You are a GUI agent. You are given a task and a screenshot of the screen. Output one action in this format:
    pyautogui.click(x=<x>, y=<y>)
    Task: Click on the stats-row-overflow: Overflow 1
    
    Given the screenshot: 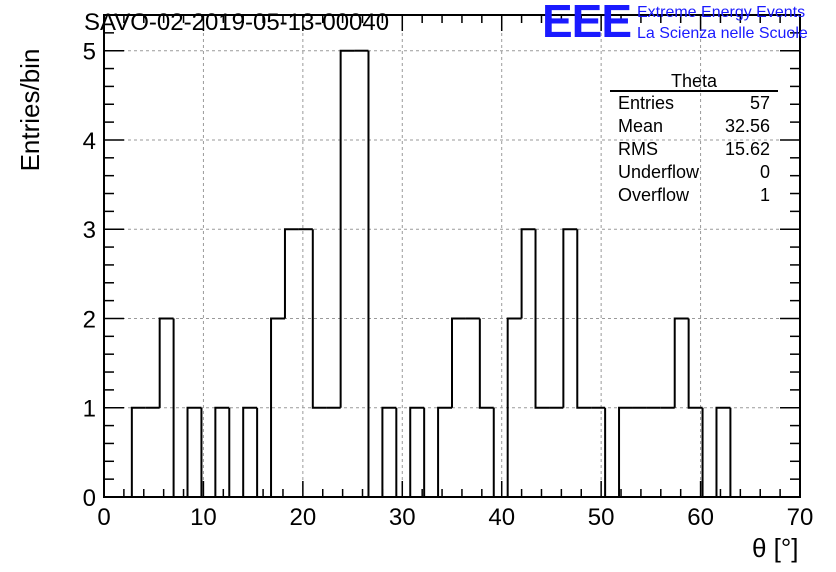 What is the action you would take?
    pyautogui.click(x=694, y=195)
    